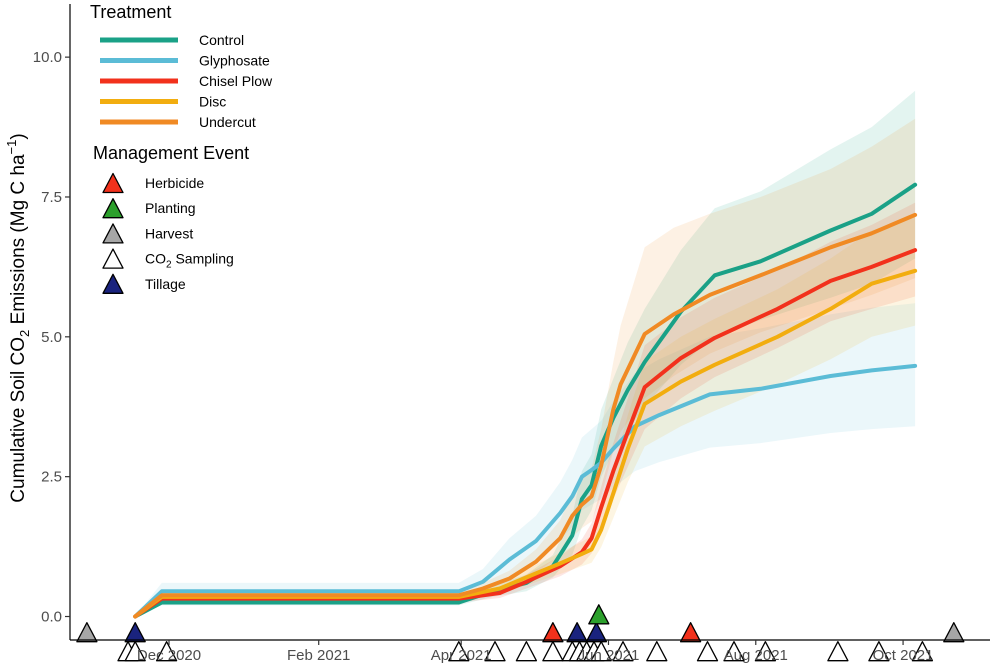 Image resolution: width=1000 pixels, height=664 pixels. I want to click on management-event-markers, so click(520, 633).